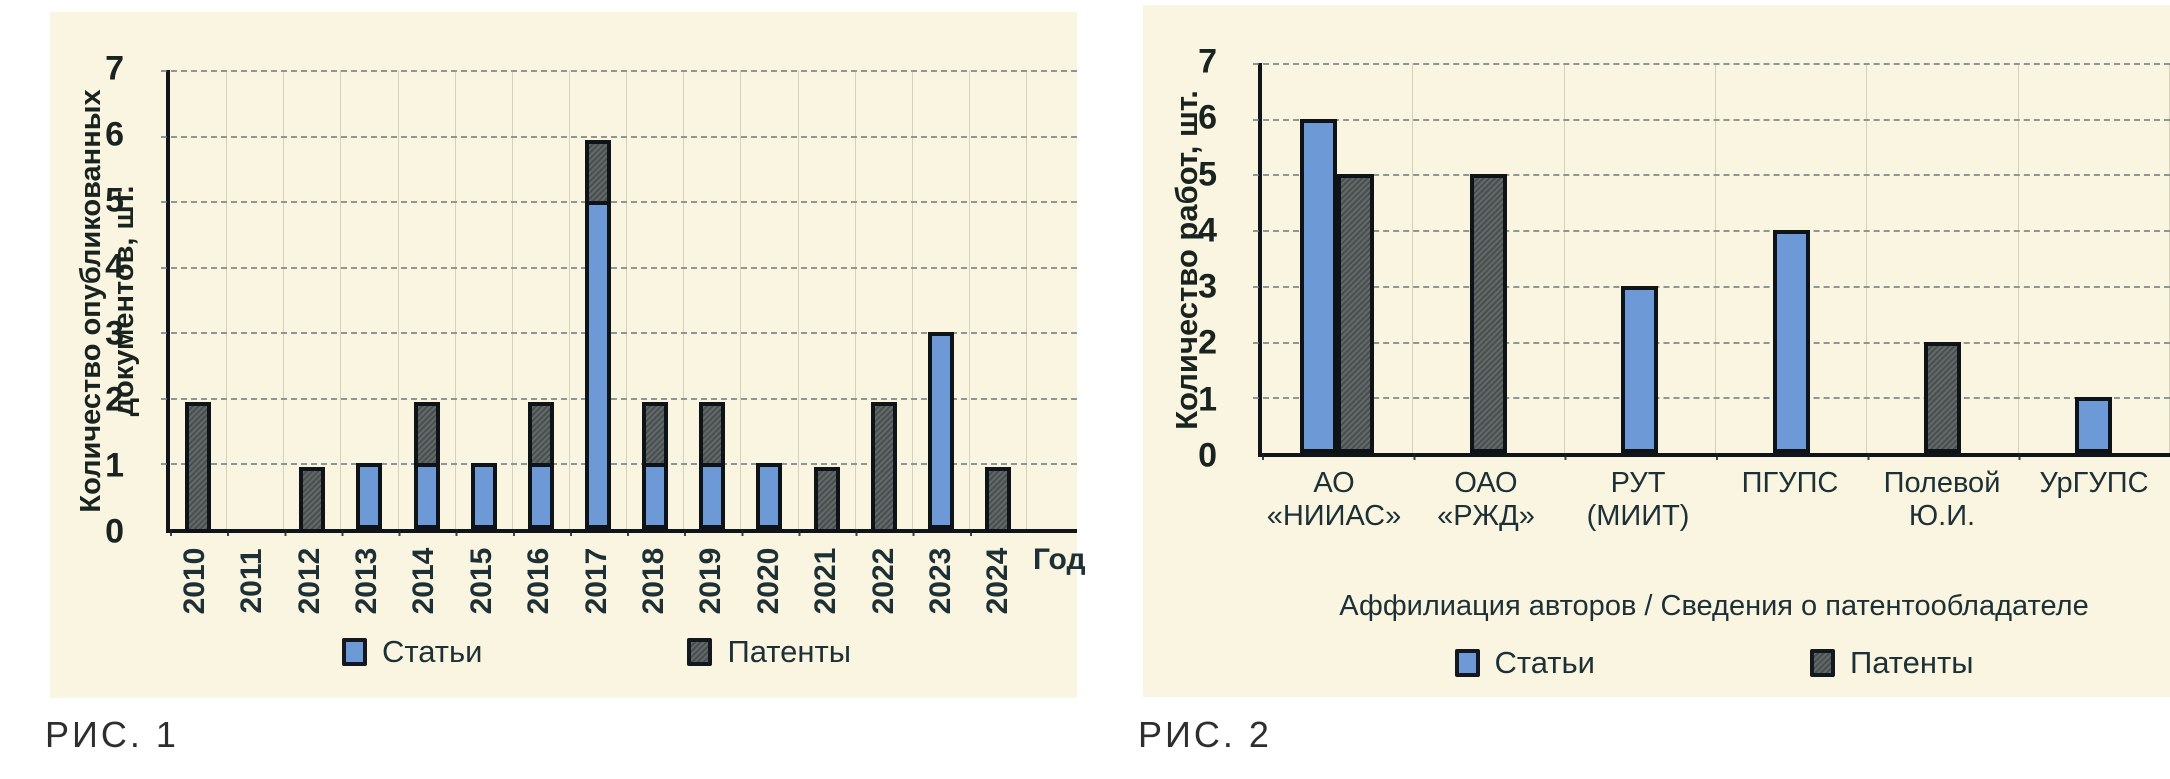  I want to click on bar-2010-patents, so click(198, 467).